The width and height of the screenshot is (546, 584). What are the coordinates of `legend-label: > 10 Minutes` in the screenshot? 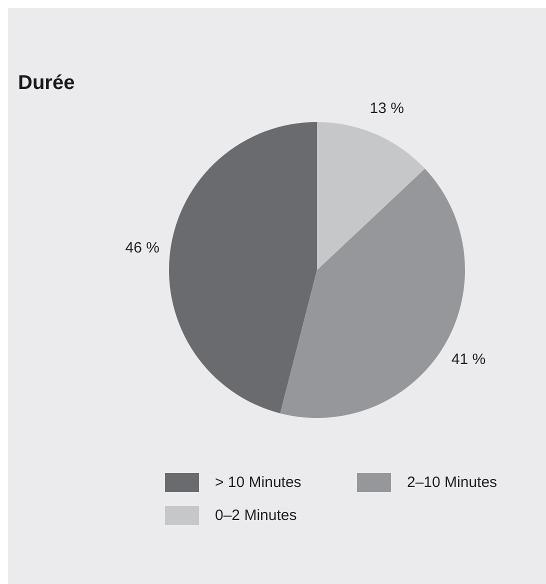 It's located at (258, 482).